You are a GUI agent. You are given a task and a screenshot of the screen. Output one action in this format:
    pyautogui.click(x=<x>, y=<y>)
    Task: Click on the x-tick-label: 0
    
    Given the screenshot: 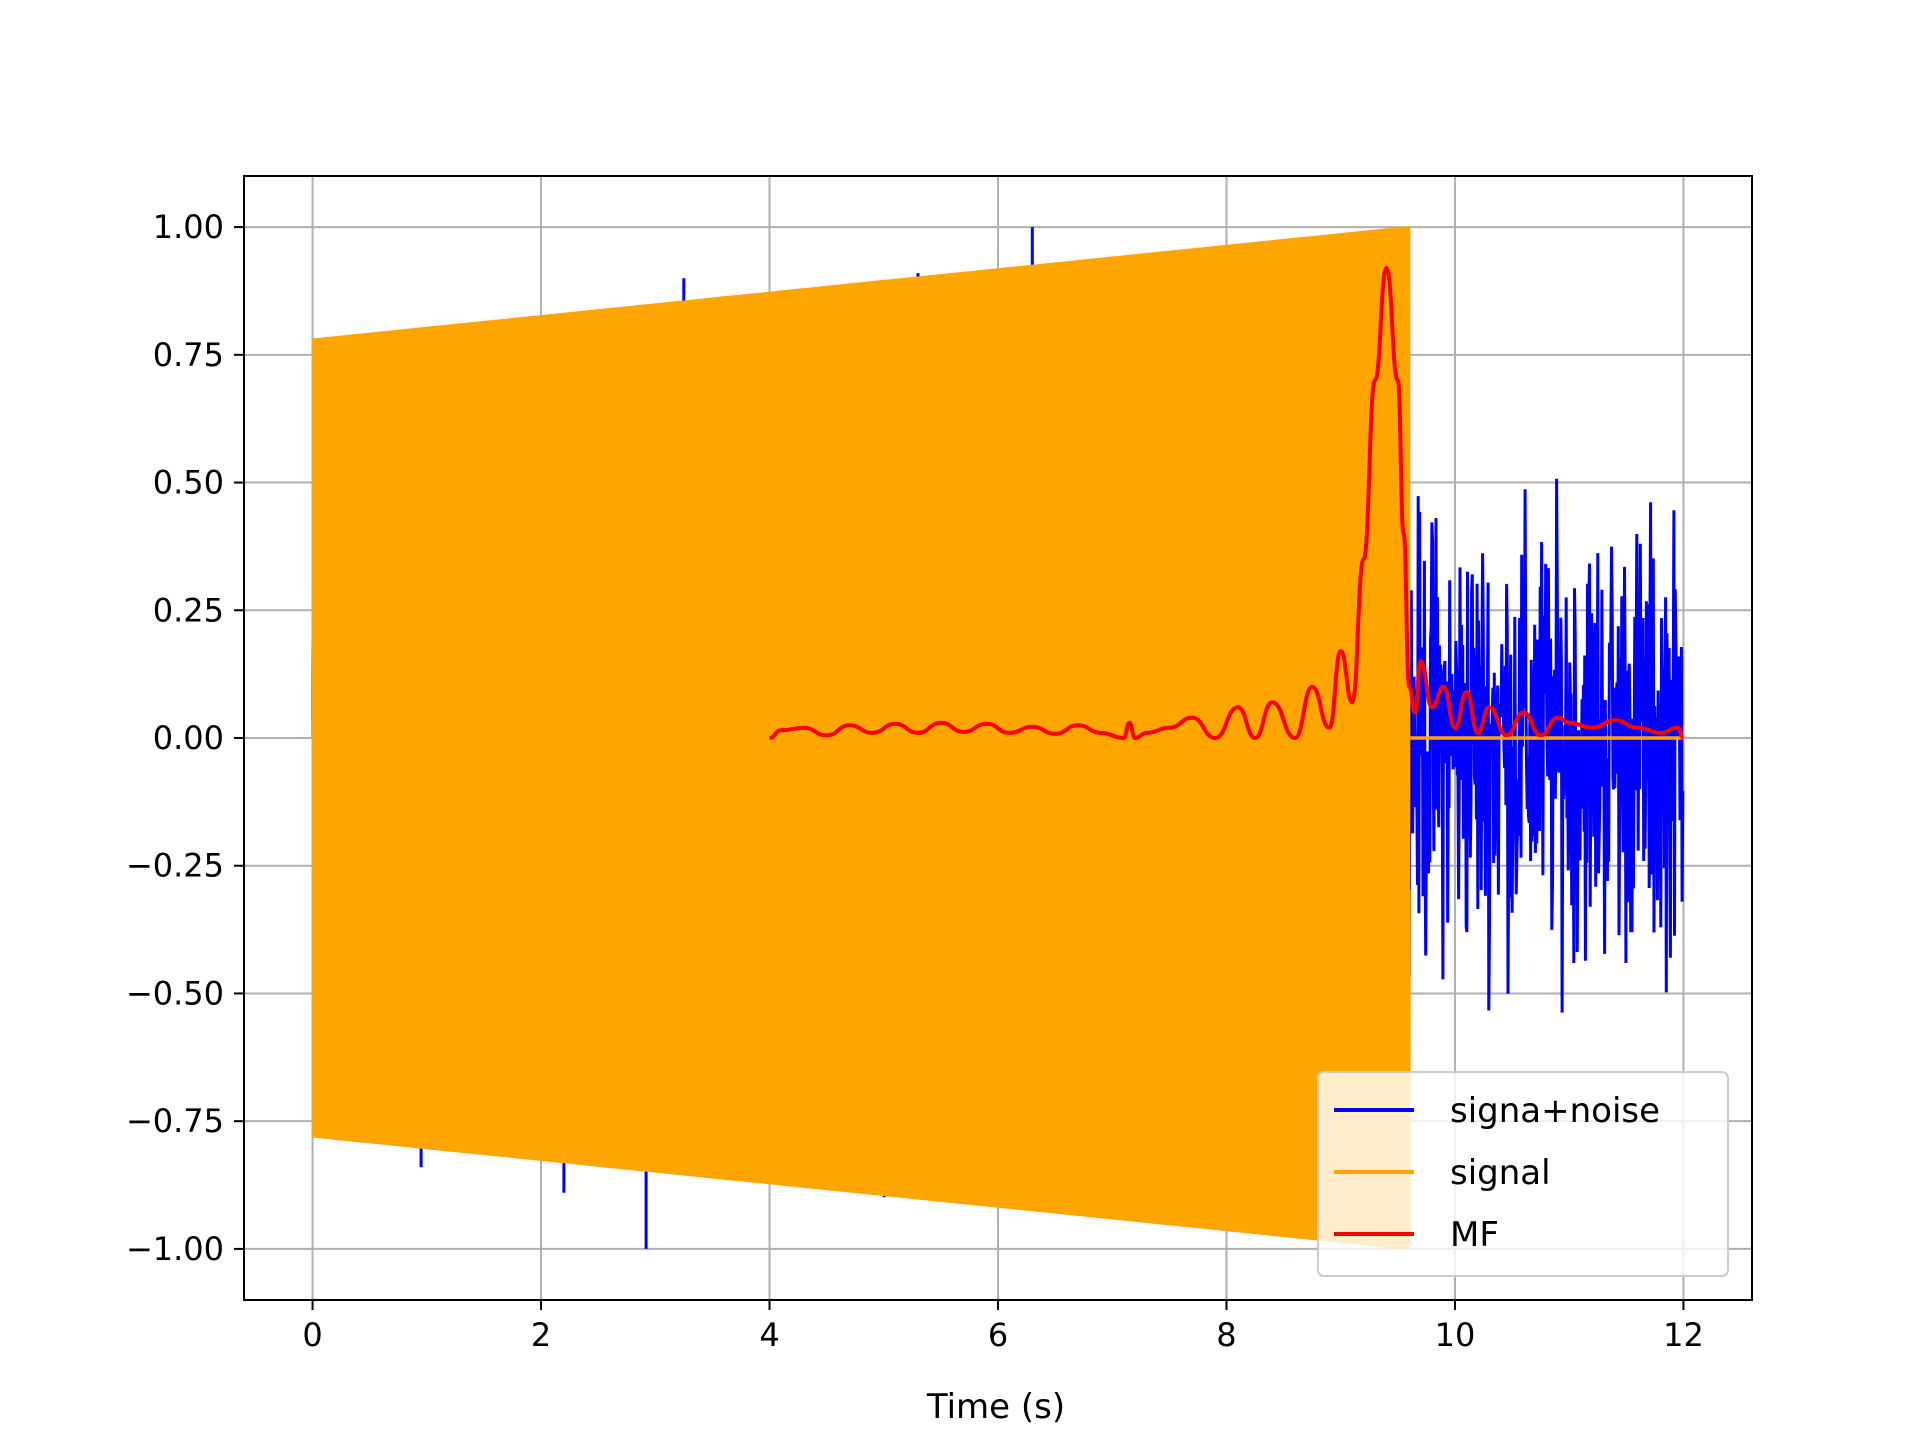 What is the action you would take?
    pyautogui.click(x=312, y=1335)
    